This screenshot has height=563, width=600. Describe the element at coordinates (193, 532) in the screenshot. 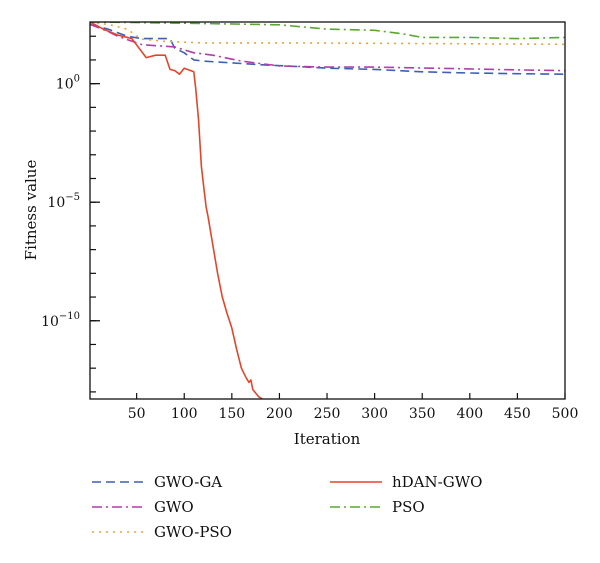

I see `legend-label: GWO-PSO` at that location.